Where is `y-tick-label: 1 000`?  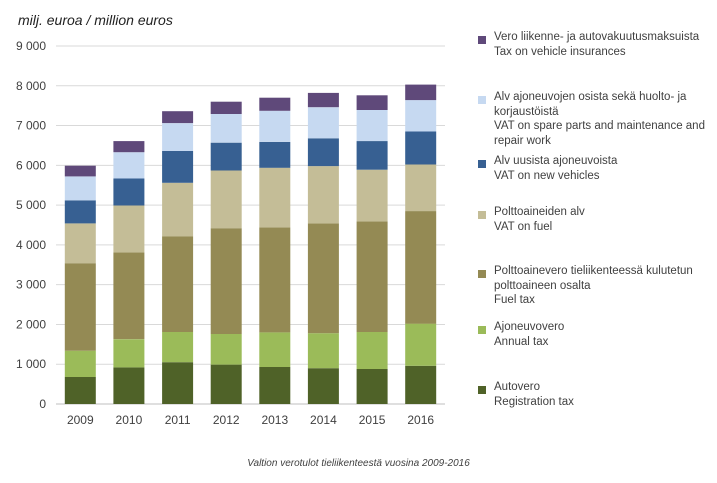
y-tick-label: 1 000 is located at coordinates (31, 364).